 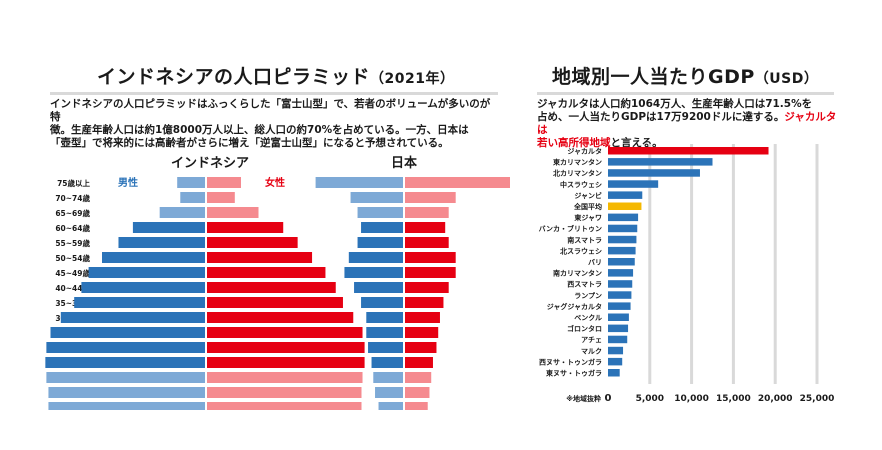 What do you see at coordinates (584, 239) in the screenshot?
I see `gdp-region-label: 南スマトラ` at bounding box center [584, 239].